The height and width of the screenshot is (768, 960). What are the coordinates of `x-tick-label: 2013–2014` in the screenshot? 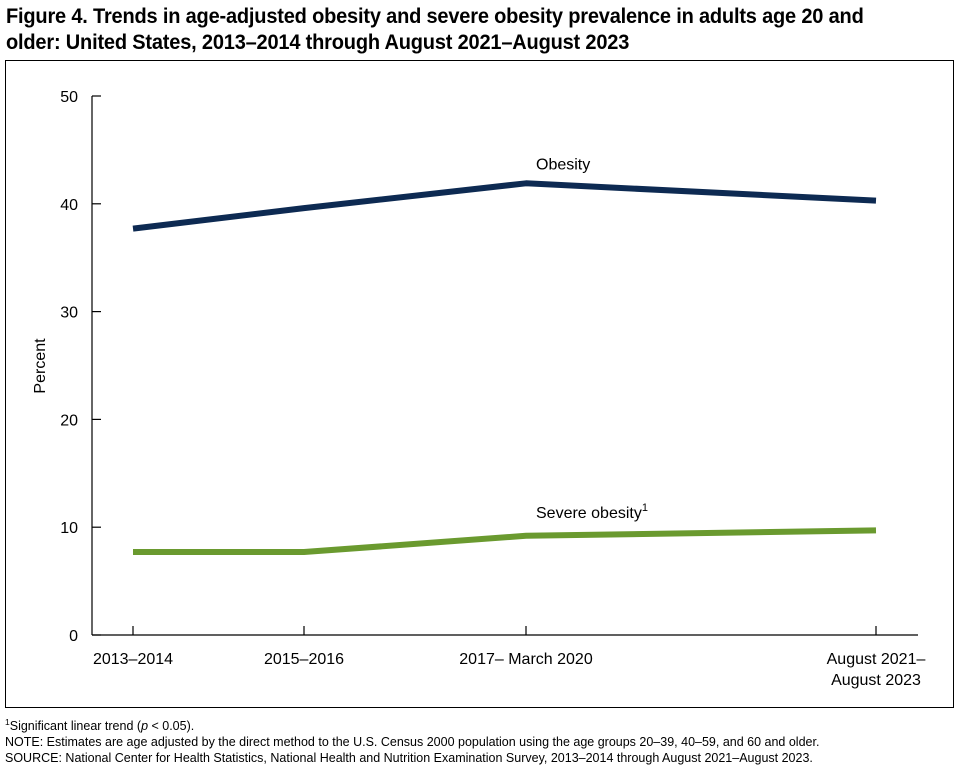 It's located at (133, 659).